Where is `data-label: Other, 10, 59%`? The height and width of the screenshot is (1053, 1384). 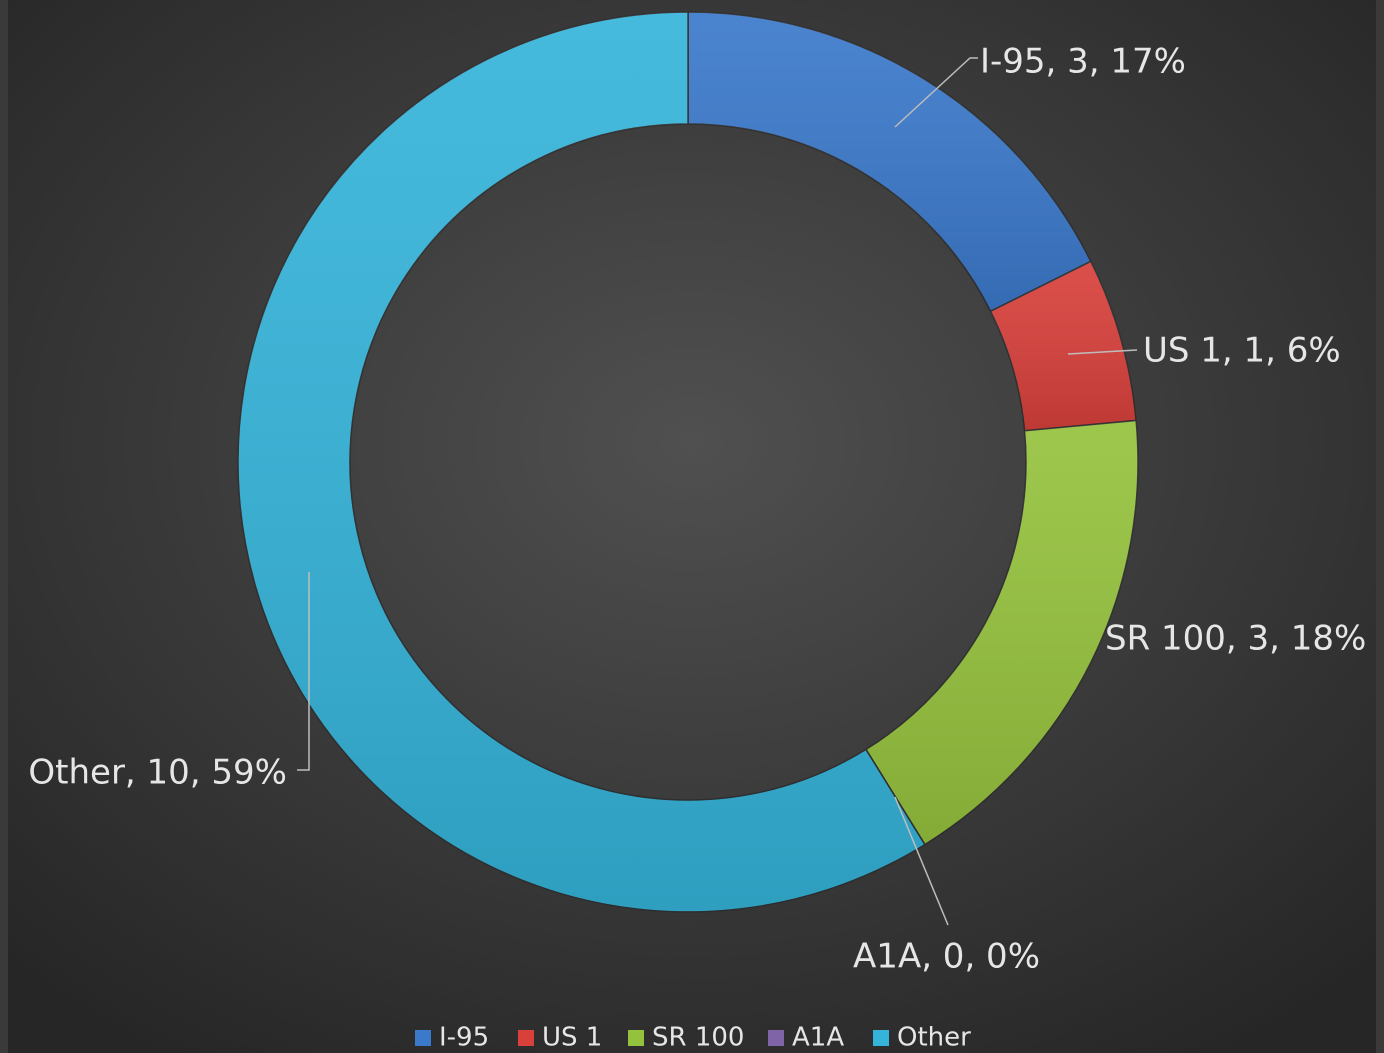 data-label: Other, 10, 59% is located at coordinates (157, 773).